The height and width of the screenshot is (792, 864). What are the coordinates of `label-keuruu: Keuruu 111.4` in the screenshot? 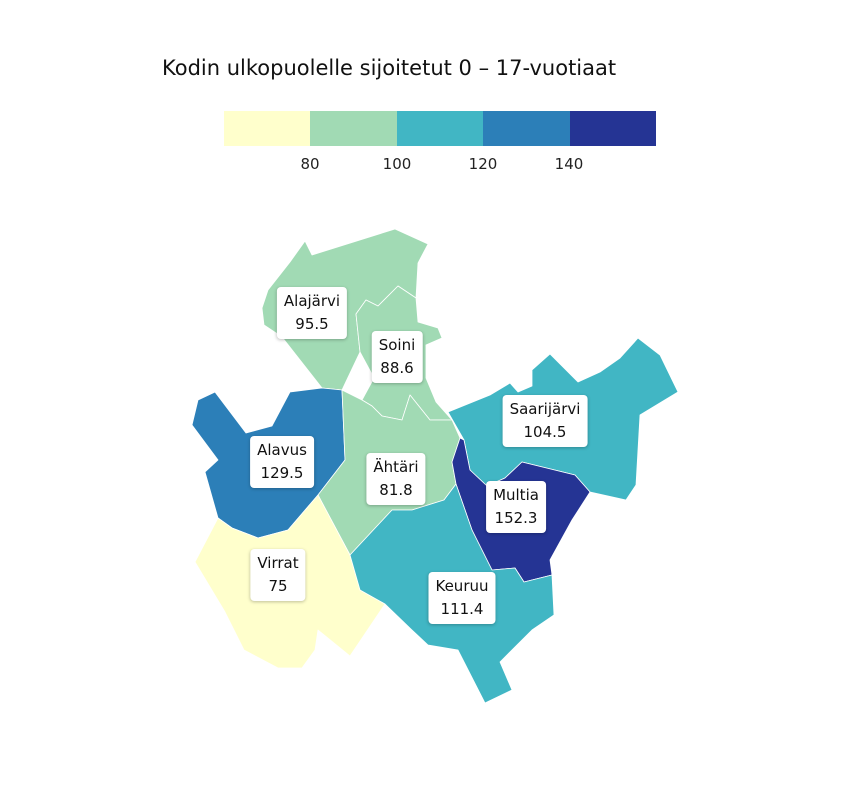 It's located at (462, 598).